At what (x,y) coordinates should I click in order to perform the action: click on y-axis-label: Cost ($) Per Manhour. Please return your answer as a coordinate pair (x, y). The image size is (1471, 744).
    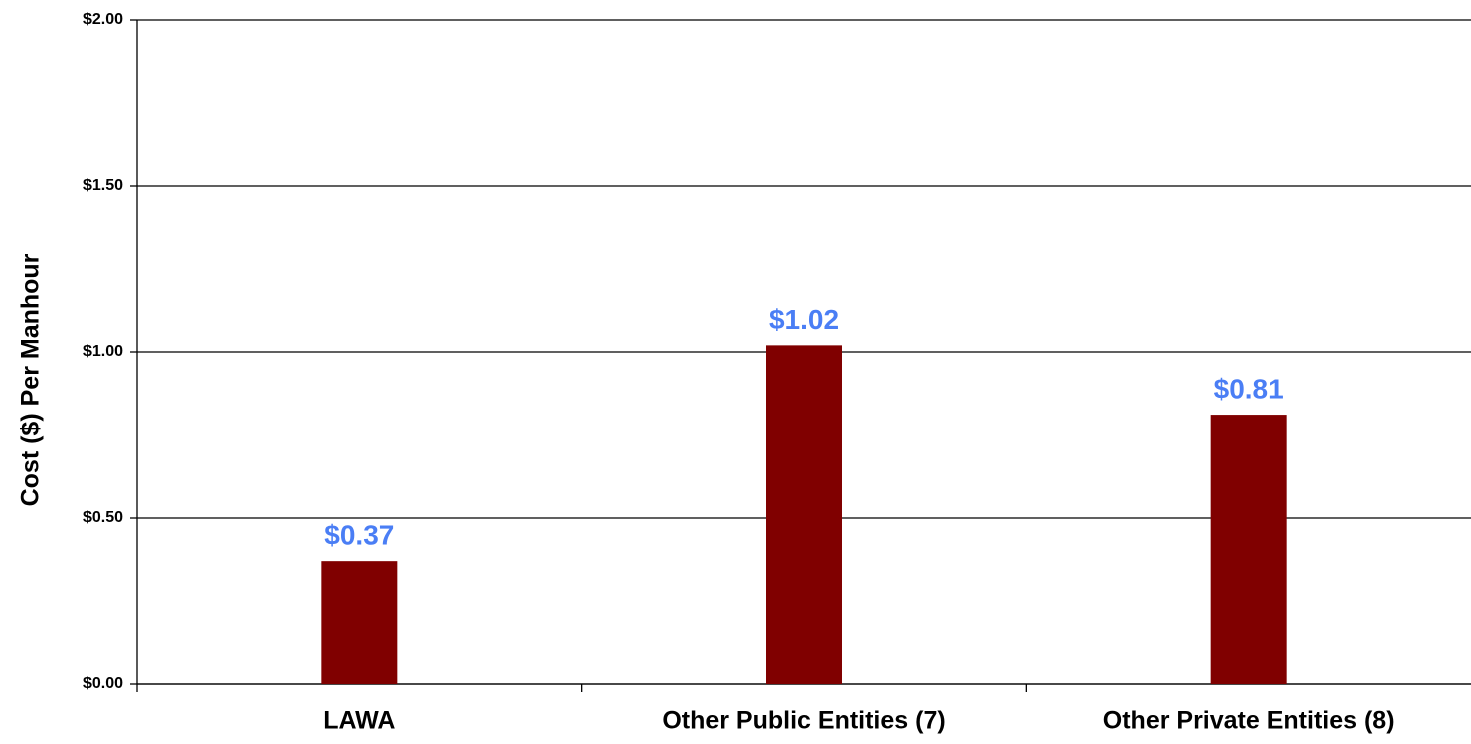
    Looking at the image, I should click on (31, 379).